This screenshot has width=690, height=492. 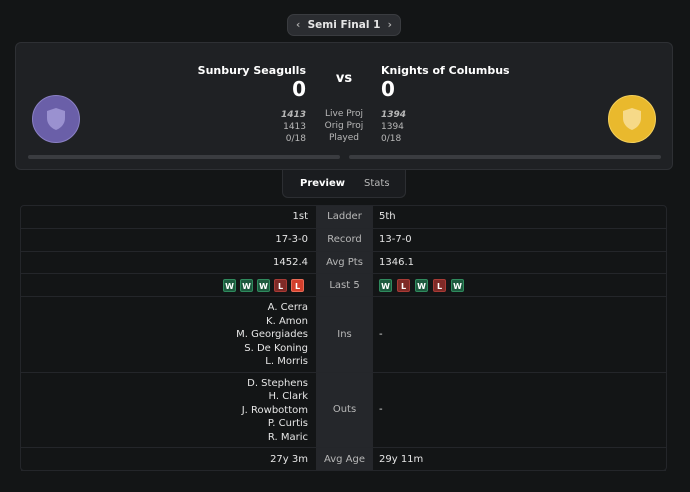 I want to click on away-played: 0/18, so click(x=391, y=139).